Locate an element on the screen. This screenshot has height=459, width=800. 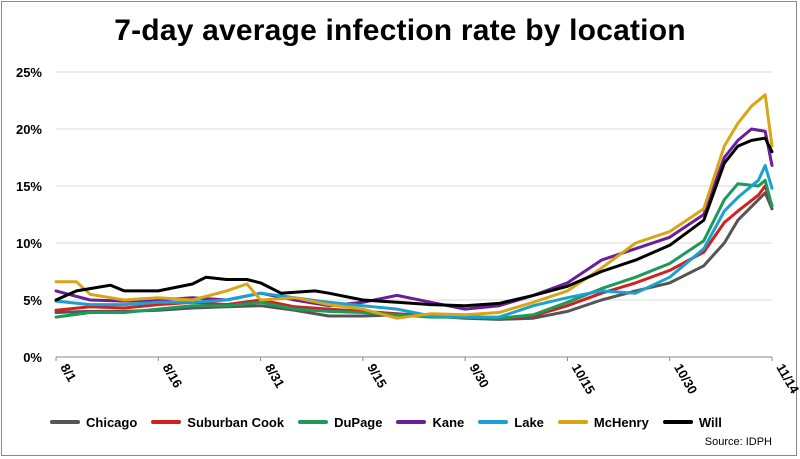
x-tick-label: 8/16 is located at coordinates (173, 375).